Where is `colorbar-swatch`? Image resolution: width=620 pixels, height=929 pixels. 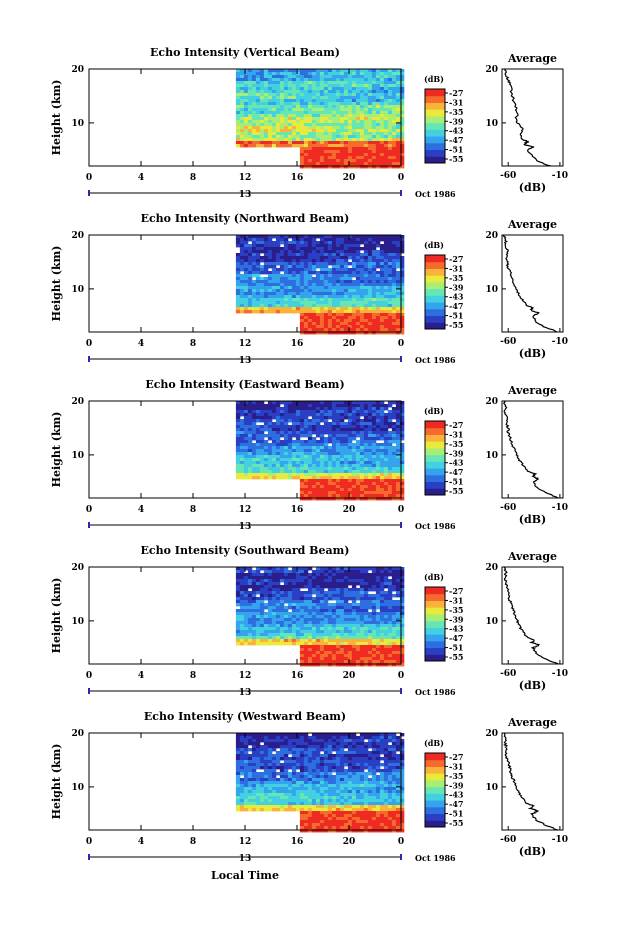
colorbar-swatch is located at coordinates (435, 472).